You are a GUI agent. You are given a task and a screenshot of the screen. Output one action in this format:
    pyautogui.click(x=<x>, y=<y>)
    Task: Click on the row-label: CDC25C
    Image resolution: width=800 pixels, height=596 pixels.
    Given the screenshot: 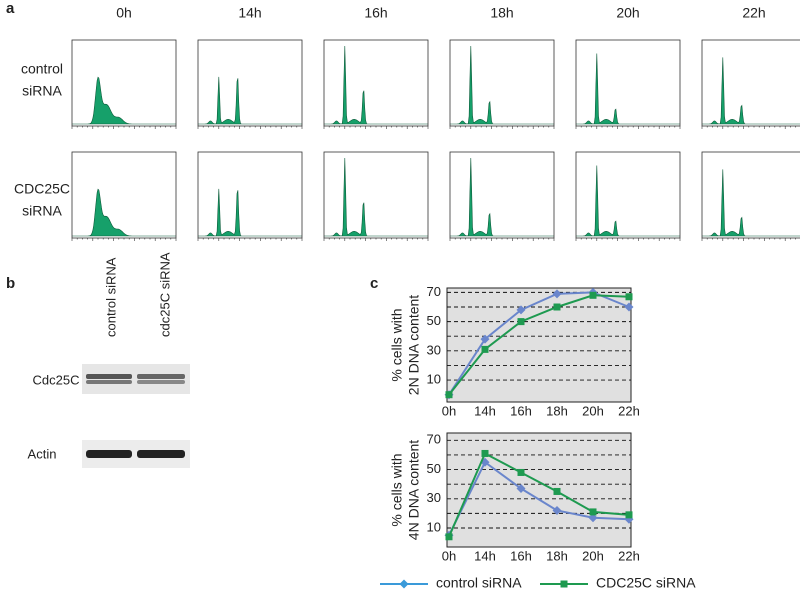 What is the action you would take?
    pyautogui.click(x=42, y=189)
    